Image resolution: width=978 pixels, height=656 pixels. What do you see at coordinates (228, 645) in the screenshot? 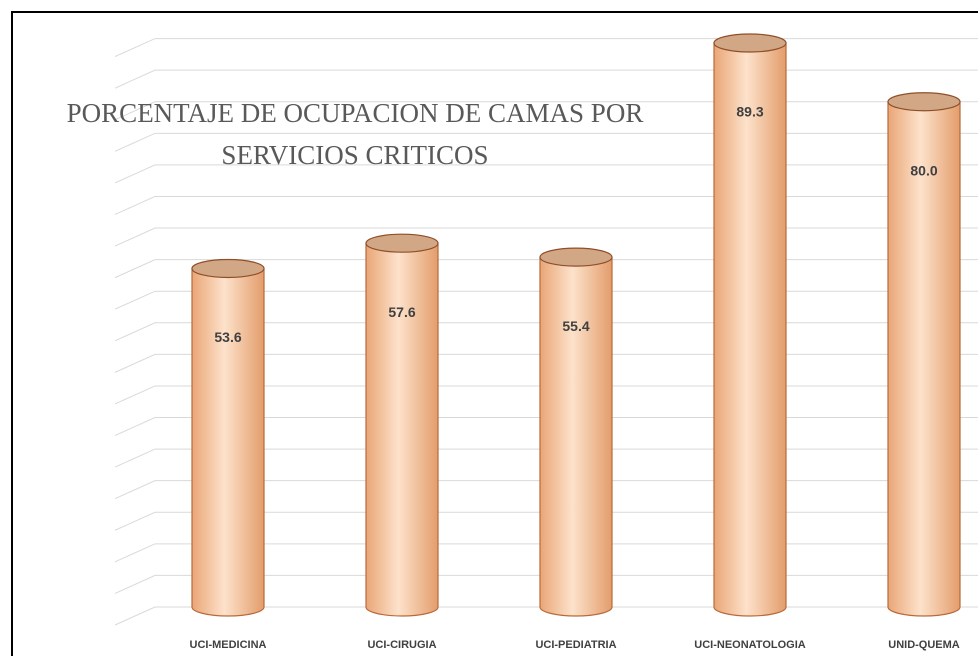
I see `x-tick-label: UCI-MEDICINA` at bounding box center [228, 645].